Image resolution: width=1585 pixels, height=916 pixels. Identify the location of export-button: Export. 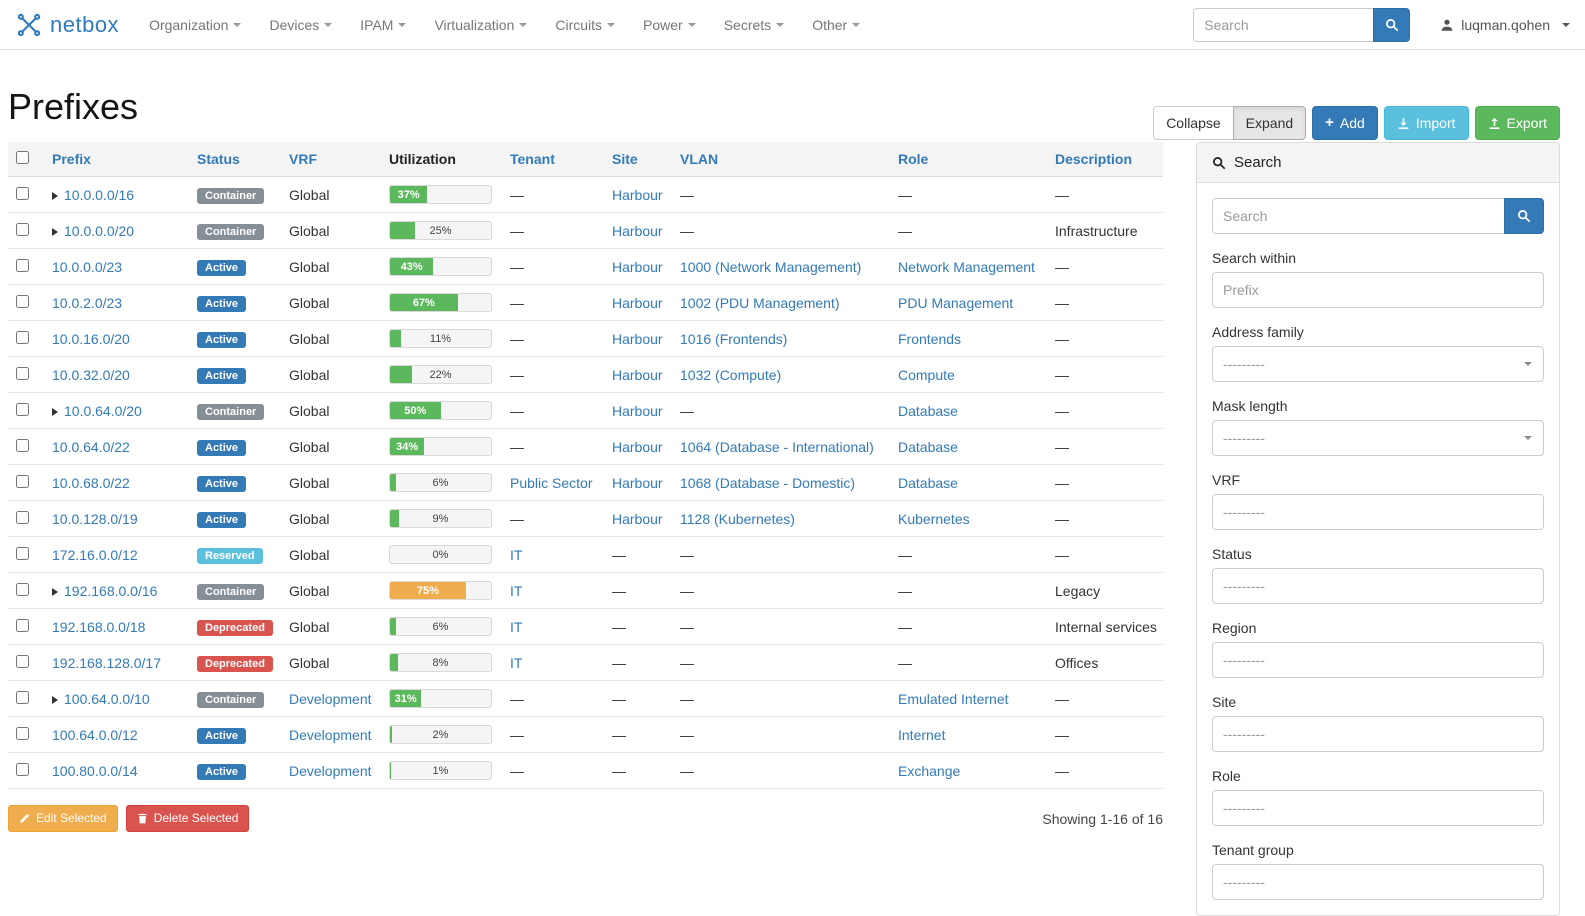
(1517, 123).